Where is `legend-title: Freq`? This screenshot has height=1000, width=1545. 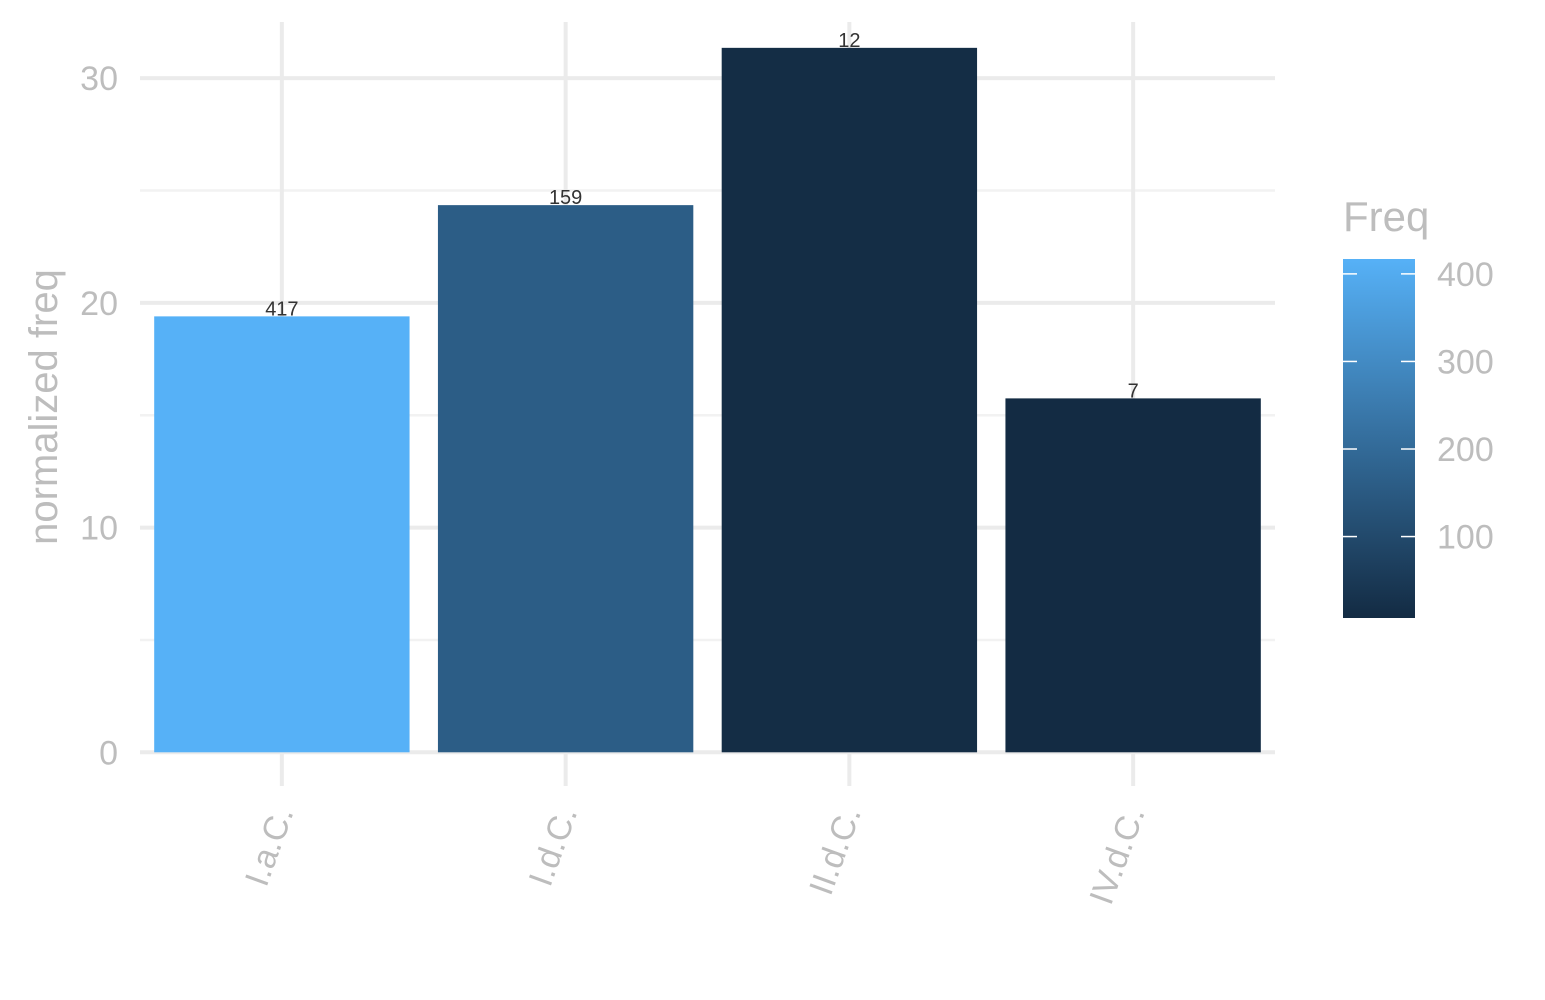 legend-title: Freq is located at coordinates (1386, 216).